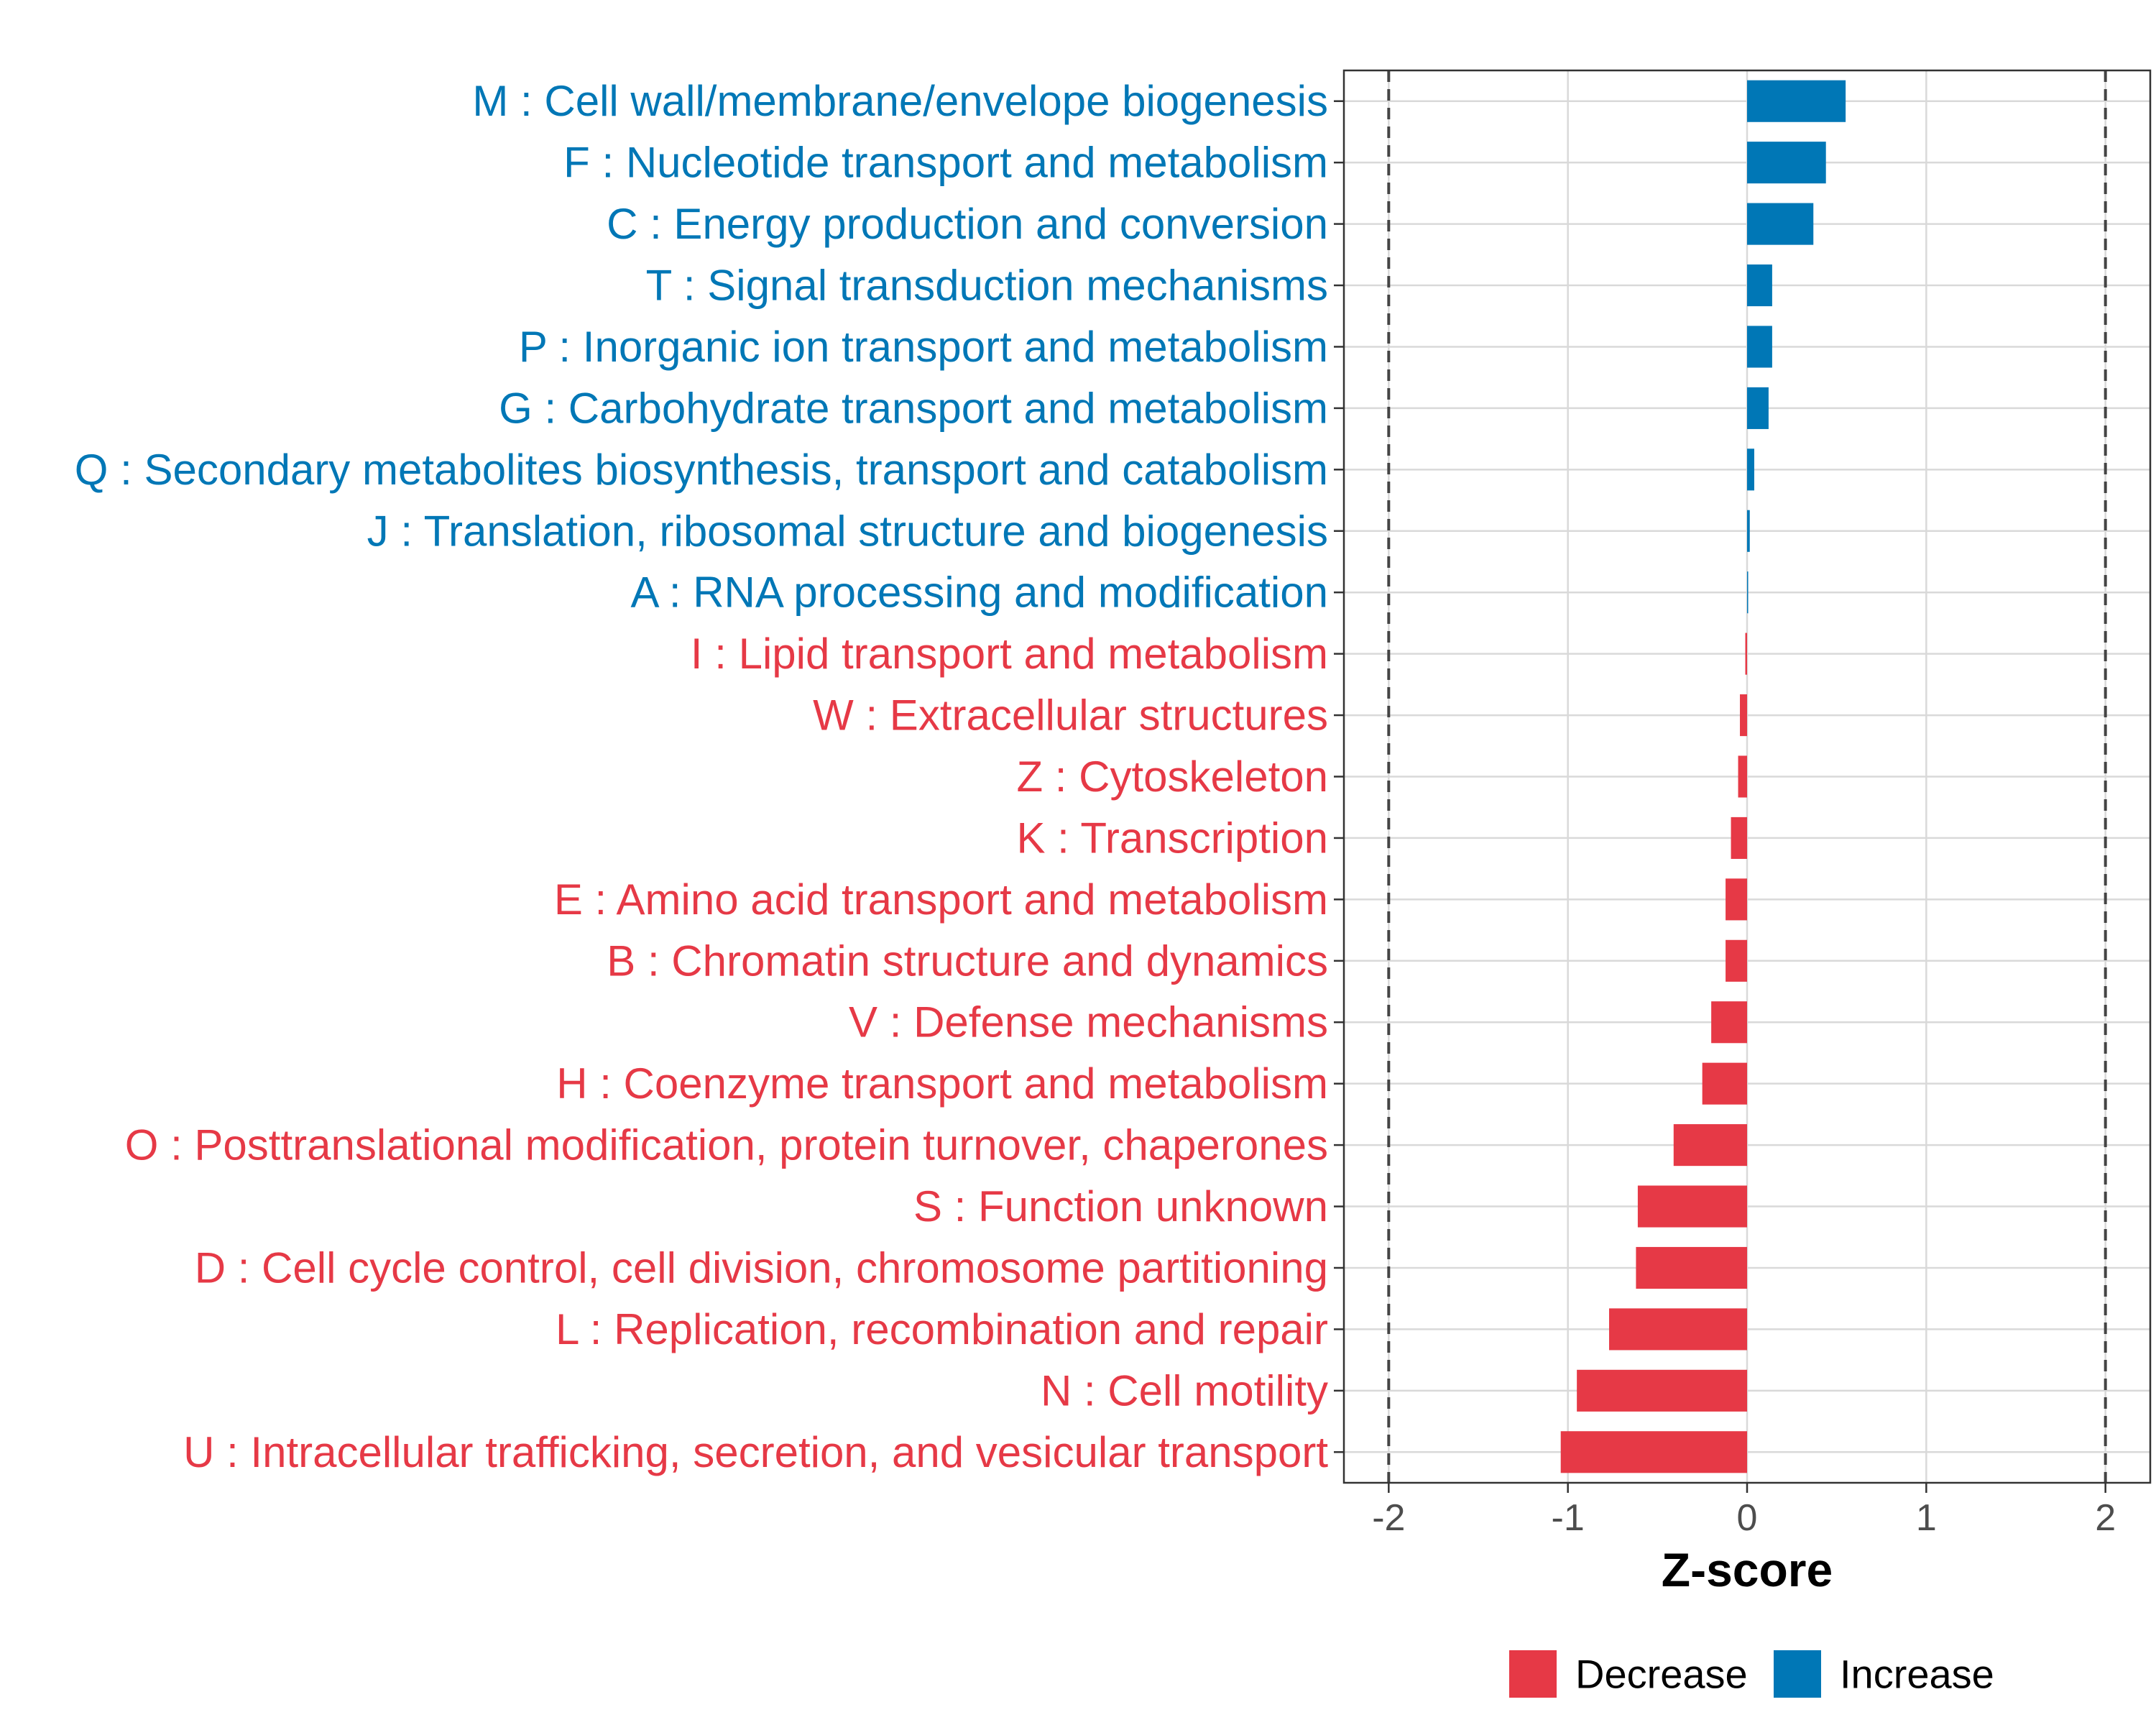 Image resolution: width=2156 pixels, height=1725 pixels. Describe the element at coordinates (2105, 1518) in the screenshot. I see `x-tick-label: 2` at that location.